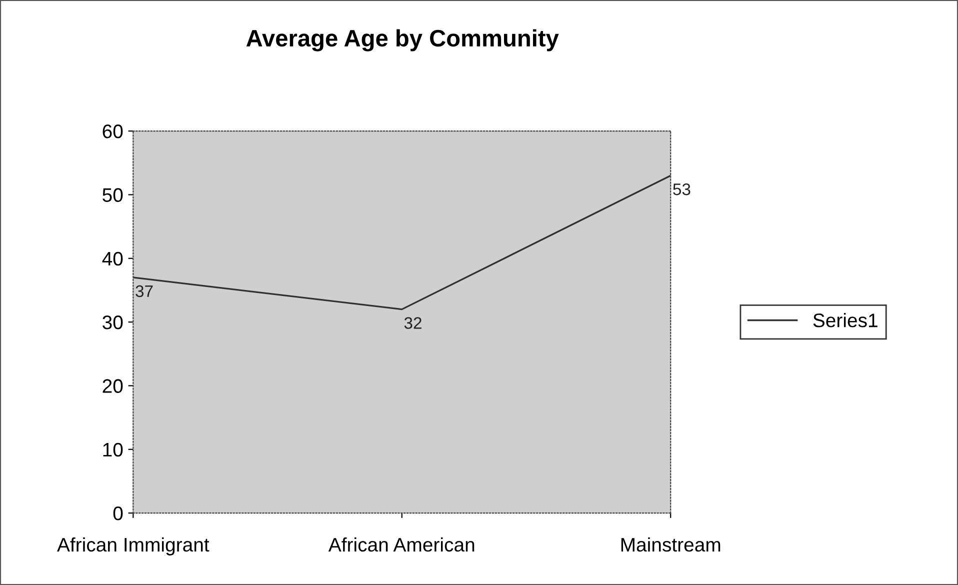 This screenshot has height=585, width=958. What do you see at coordinates (112, 131) in the screenshot?
I see `y-tick-label: 60` at bounding box center [112, 131].